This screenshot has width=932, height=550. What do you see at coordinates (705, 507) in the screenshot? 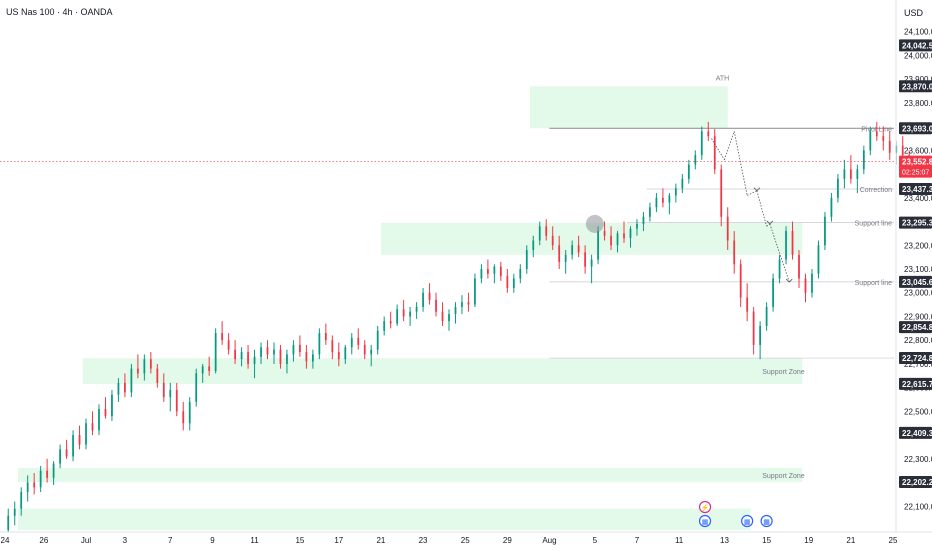
I see `lightning-icon` at bounding box center [705, 507].